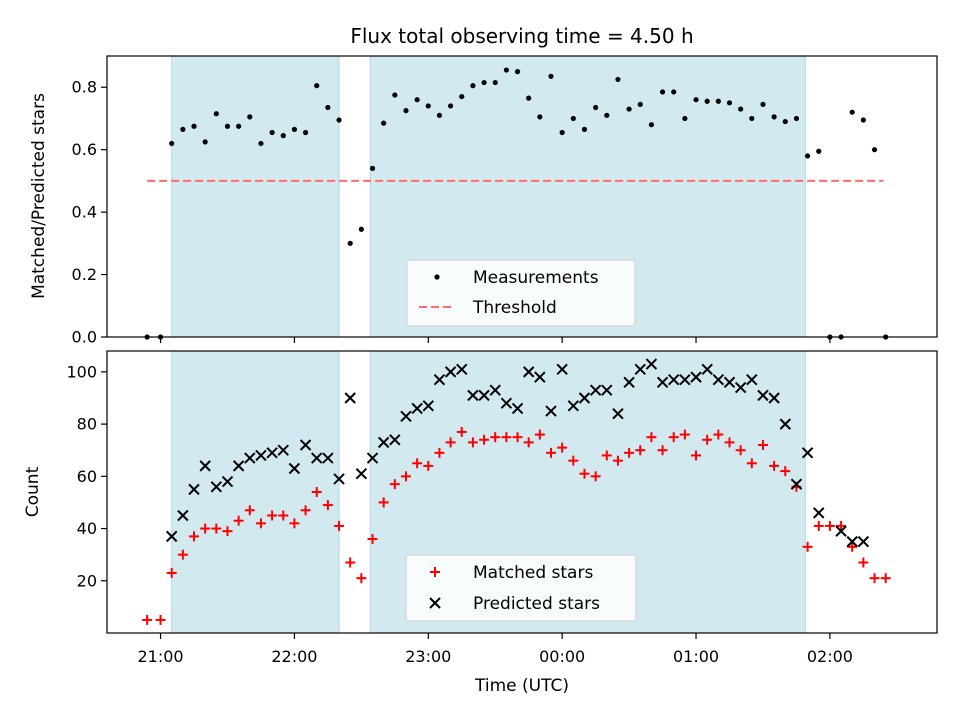 The height and width of the screenshot is (720, 960). Describe the element at coordinates (84, 212) in the screenshot. I see `y-tick-label: 0.4` at that location.